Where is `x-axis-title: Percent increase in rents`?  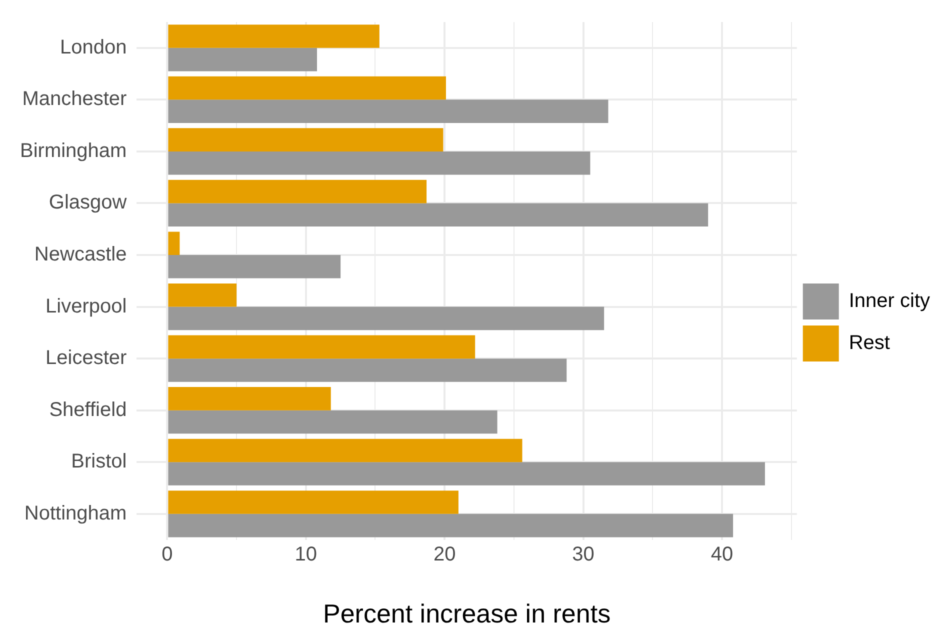 x-axis-title: Percent increase in rents is located at coordinates (466, 613).